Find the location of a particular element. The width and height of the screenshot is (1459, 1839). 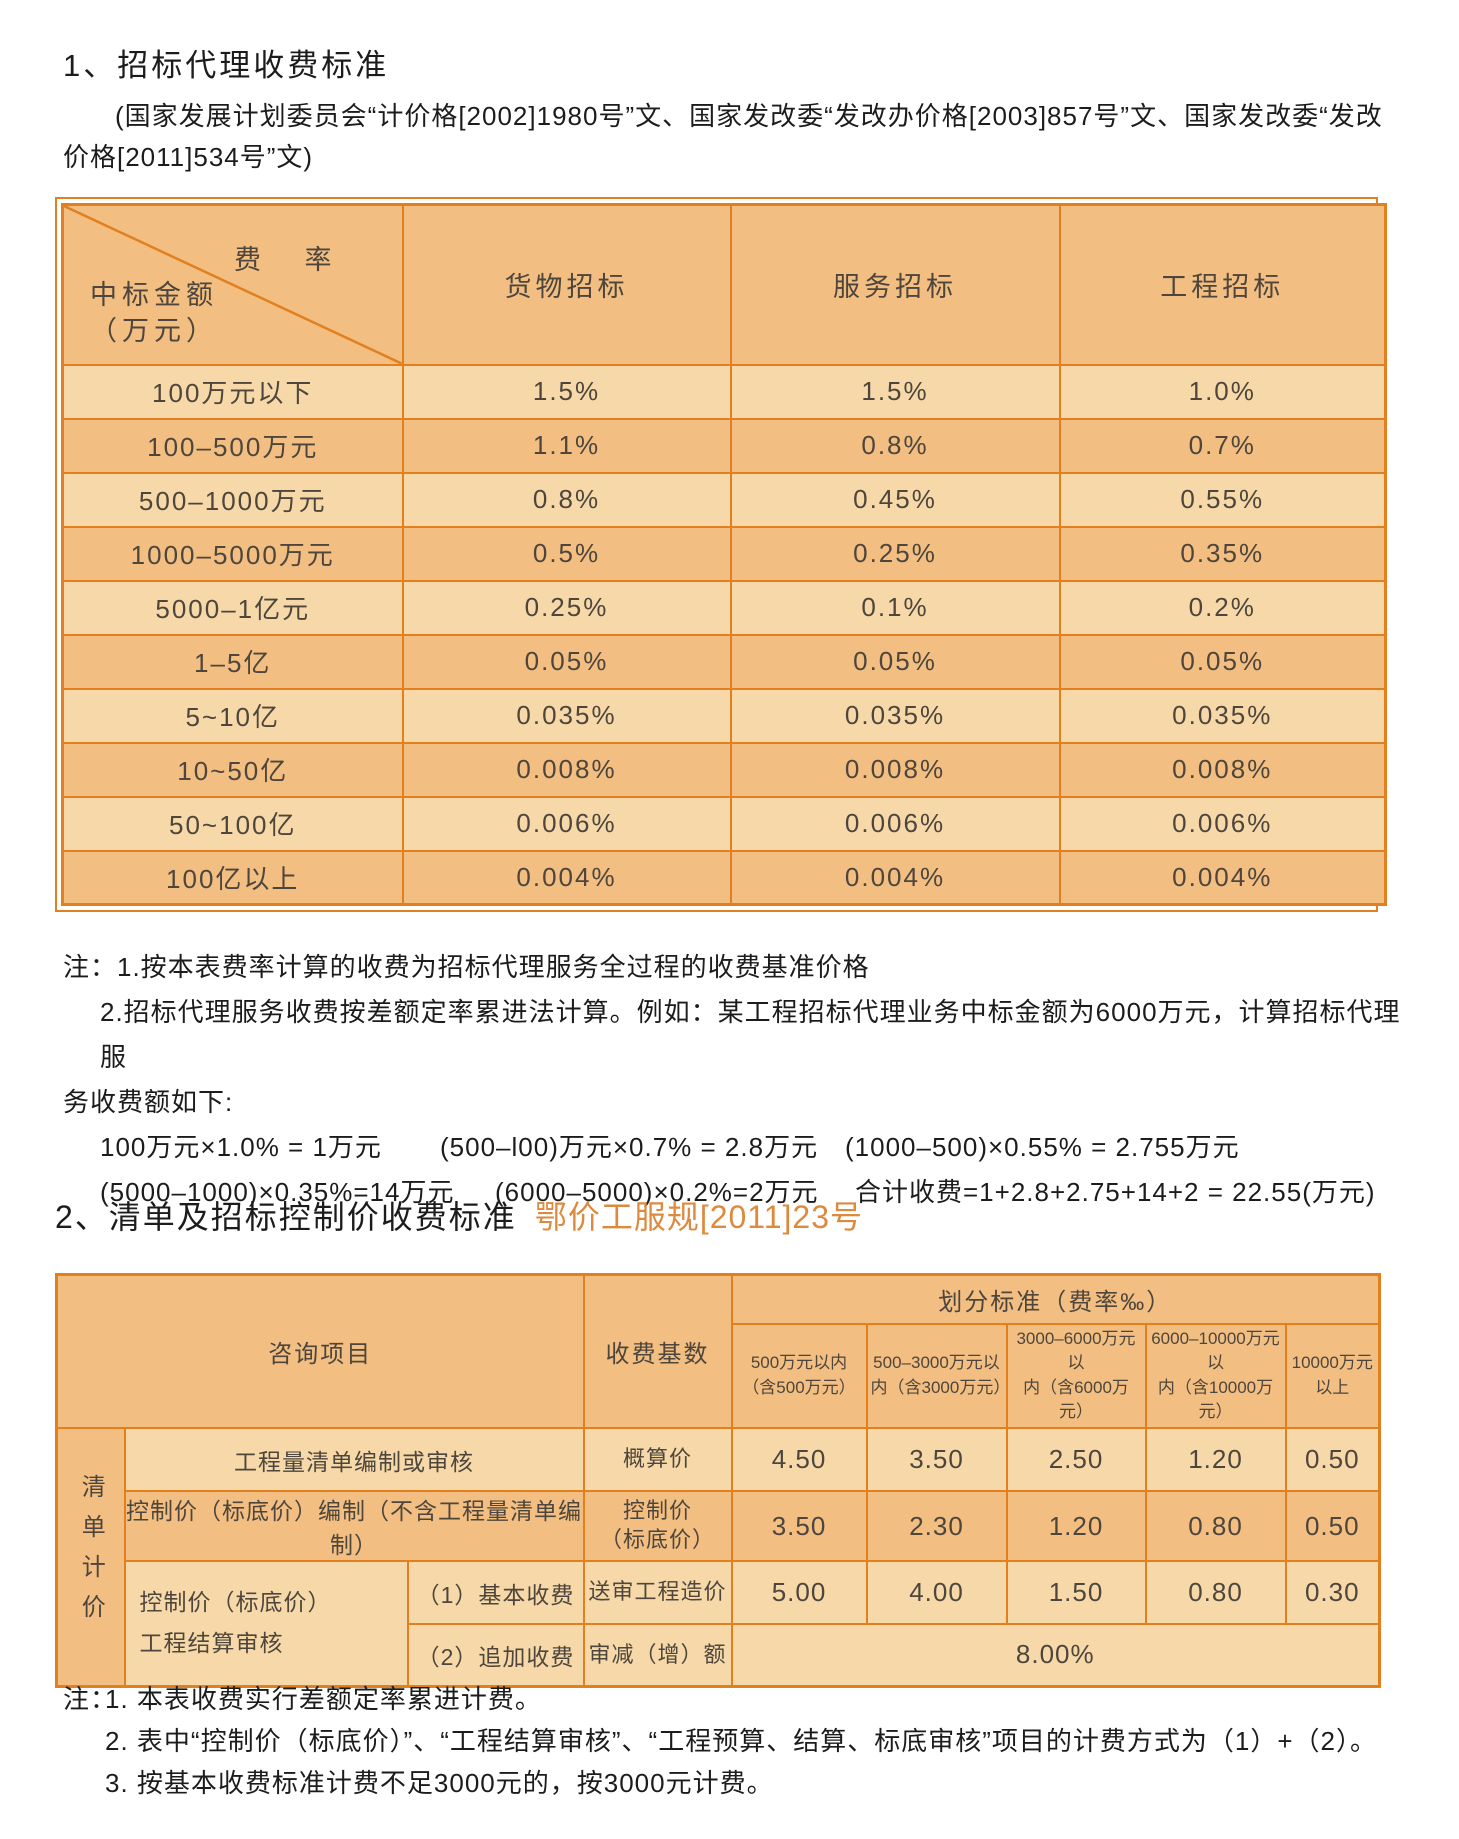

goods-rate-cell: 0.035% is located at coordinates (566, 715).